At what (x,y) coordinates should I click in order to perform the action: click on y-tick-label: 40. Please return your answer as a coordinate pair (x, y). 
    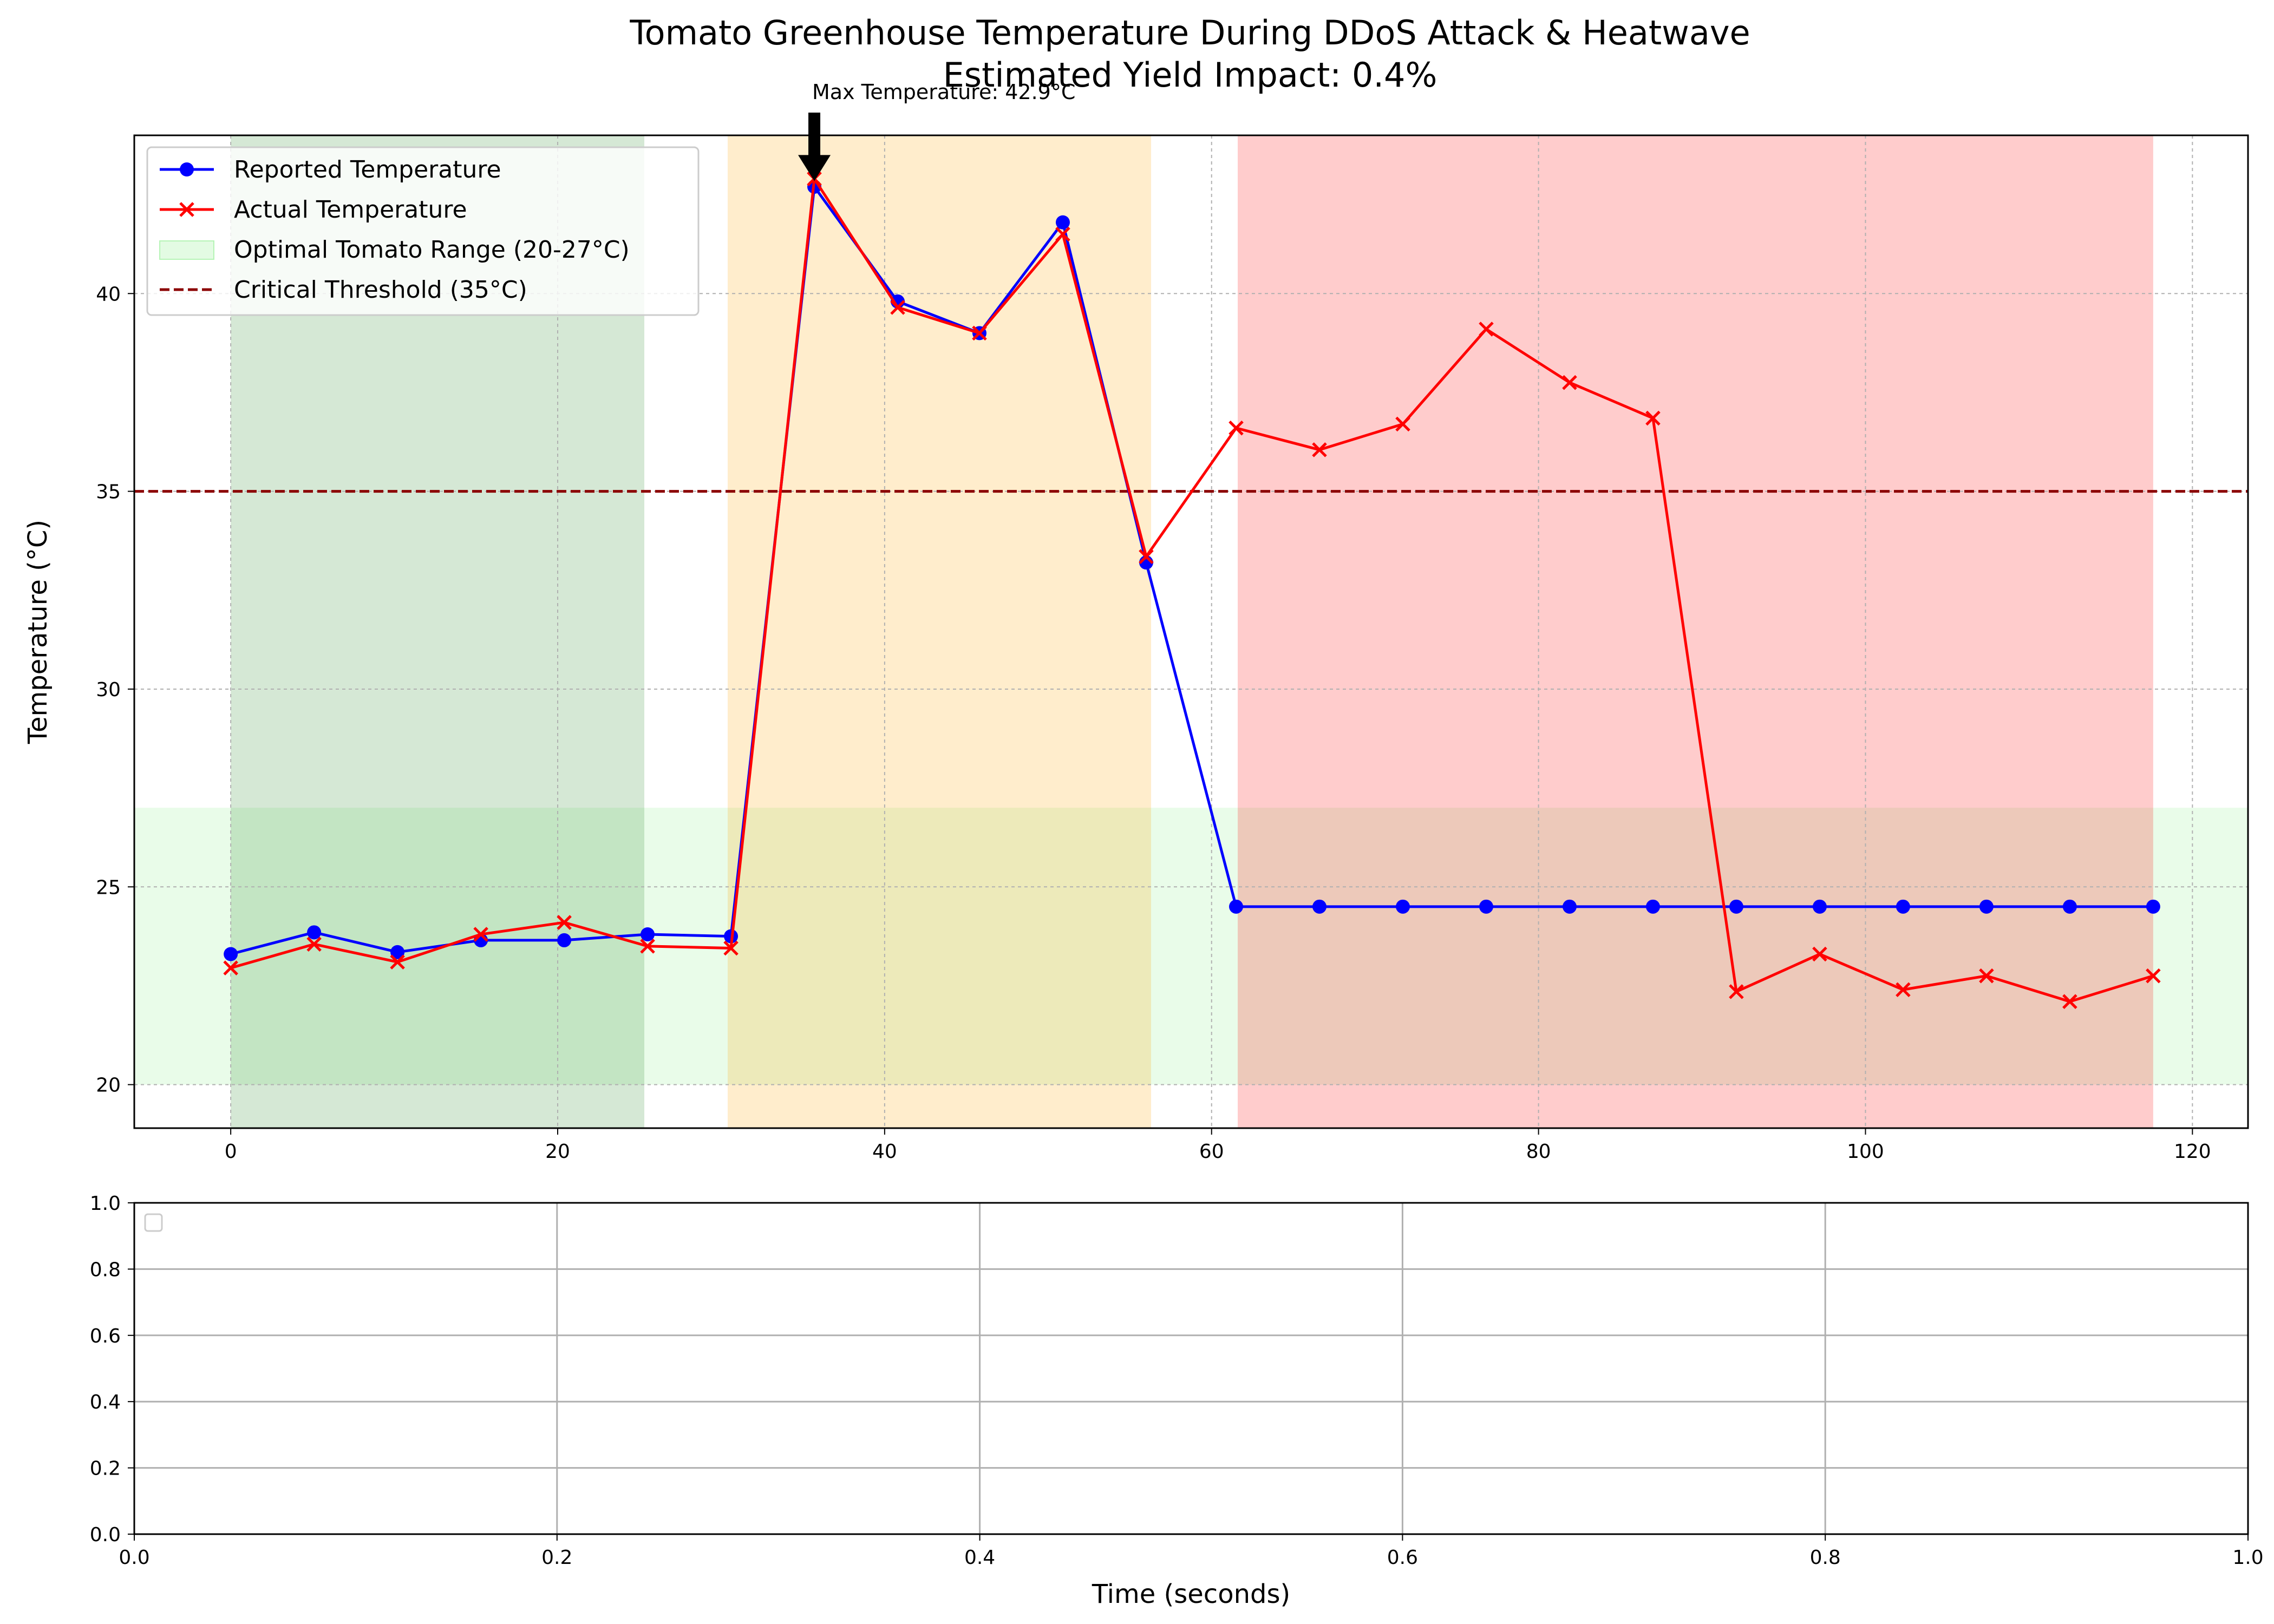
    Looking at the image, I should click on (109, 294).